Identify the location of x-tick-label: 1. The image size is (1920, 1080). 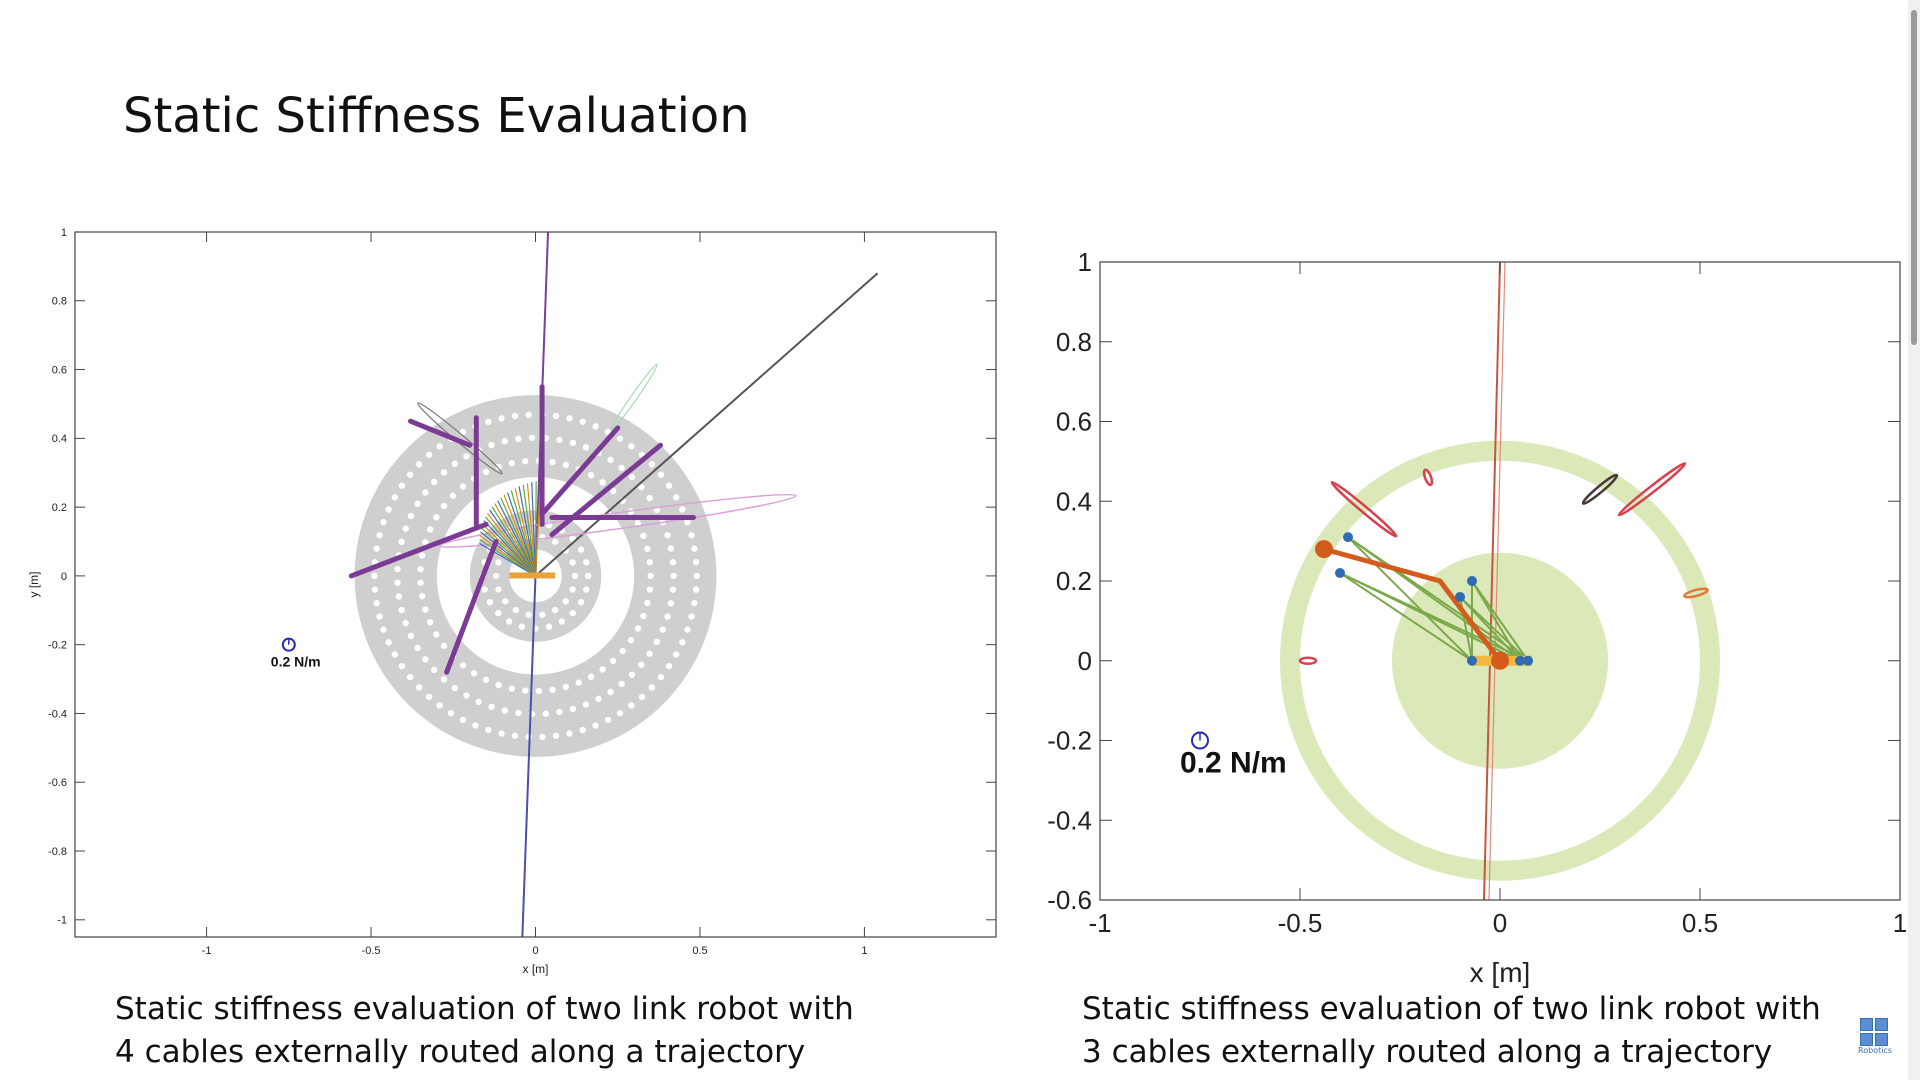
(864, 951).